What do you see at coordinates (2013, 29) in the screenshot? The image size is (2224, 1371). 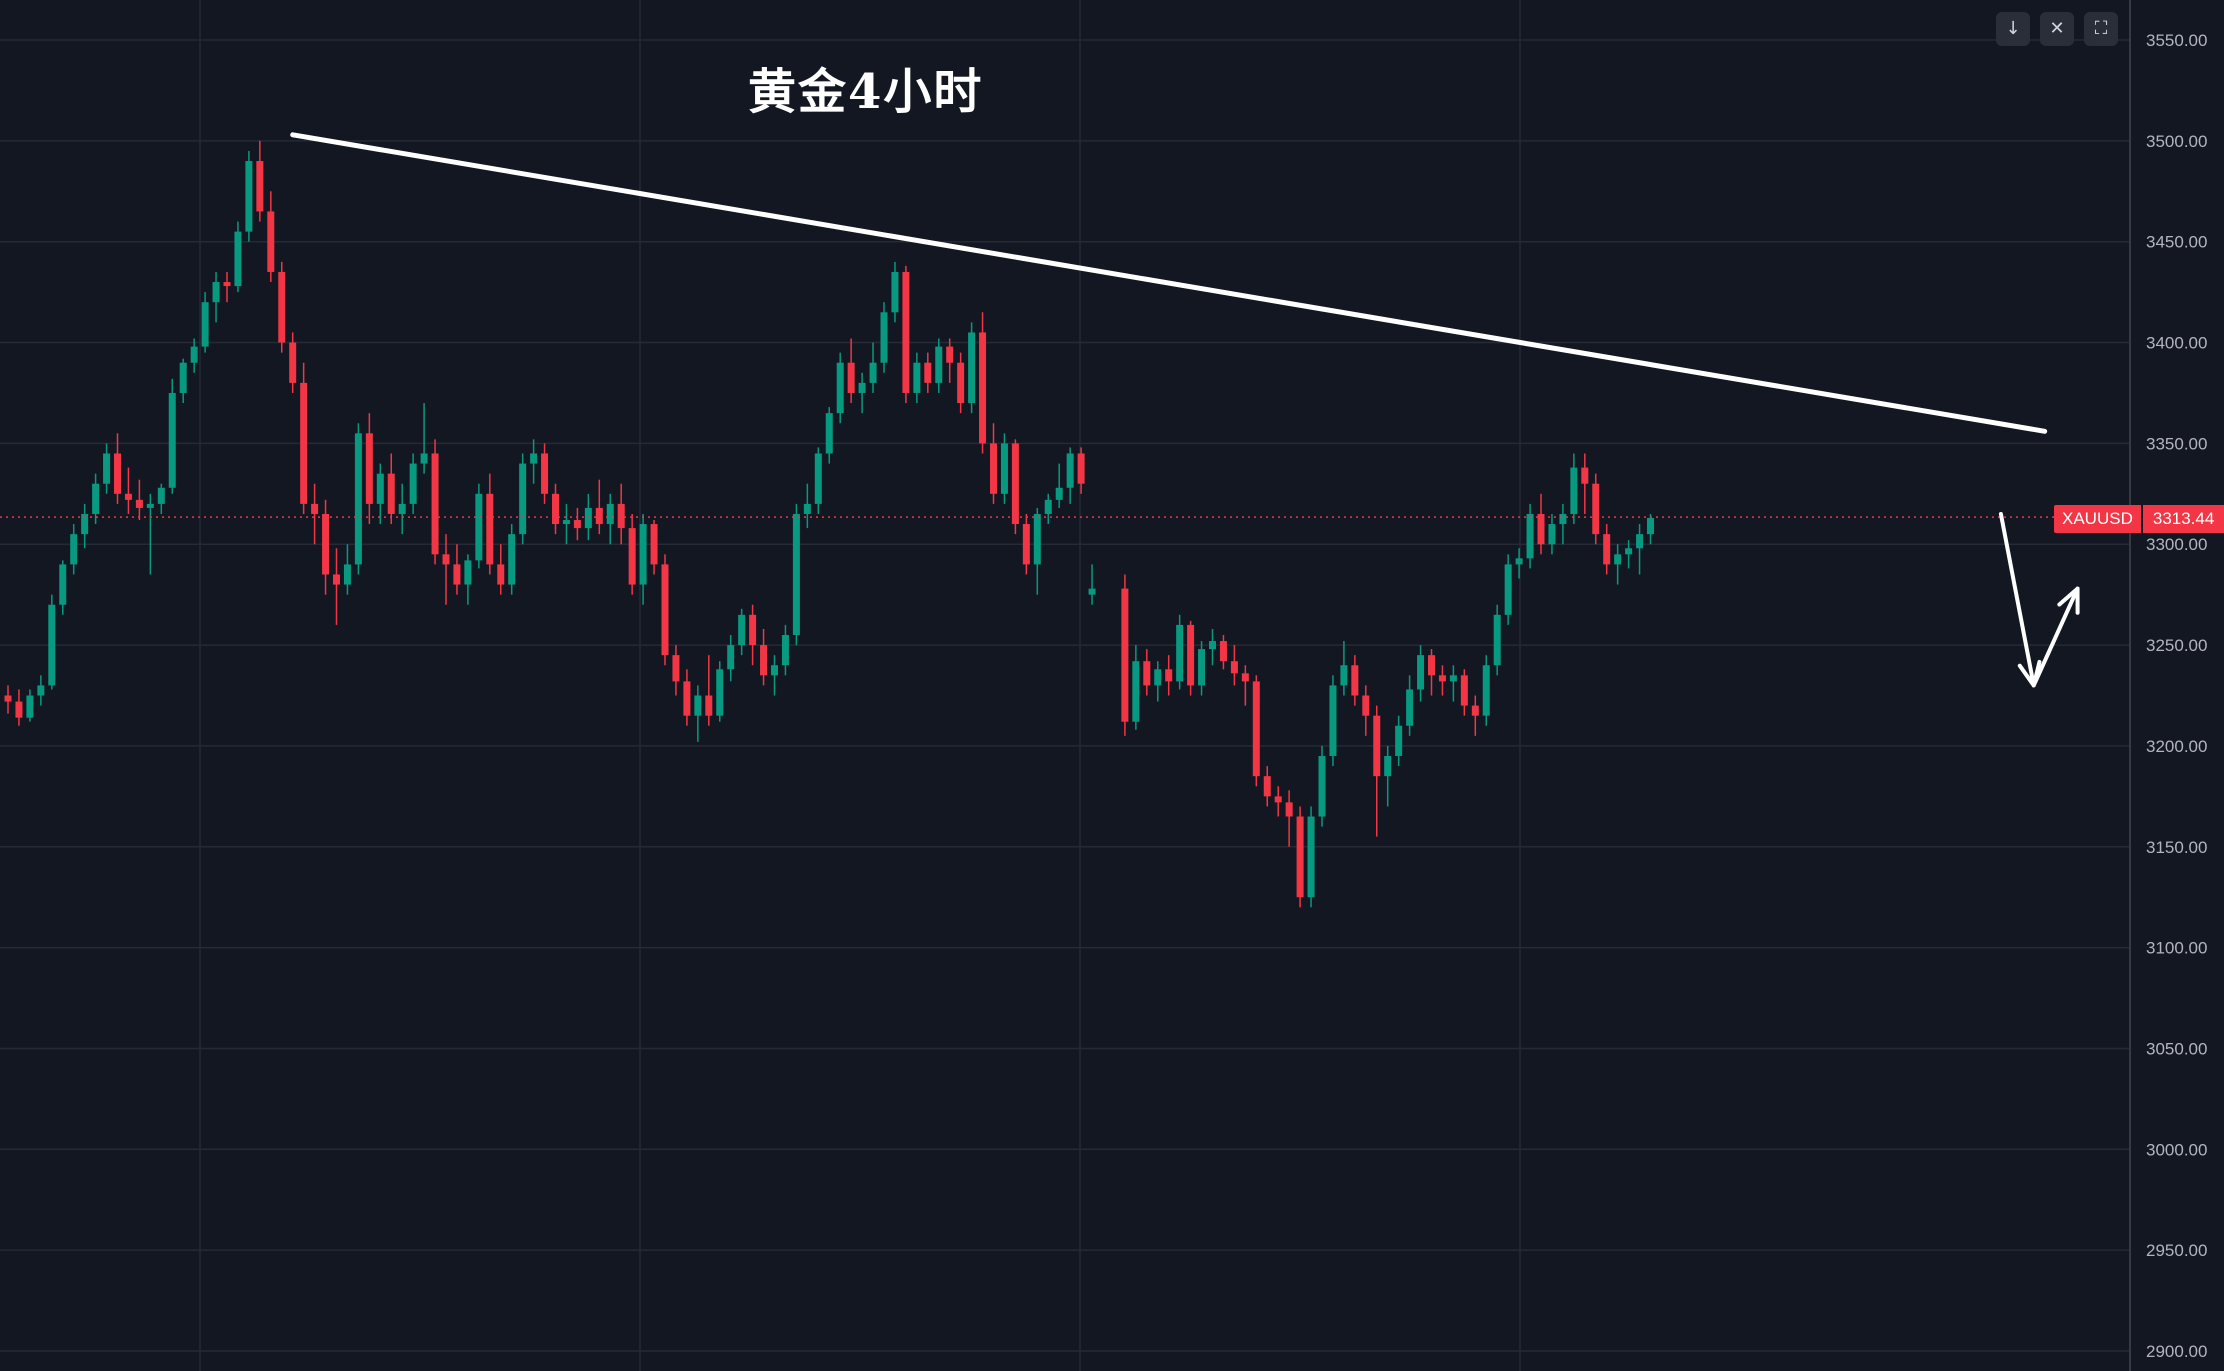 I see `collapse-arrow-icon: ↓` at bounding box center [2013, 29].